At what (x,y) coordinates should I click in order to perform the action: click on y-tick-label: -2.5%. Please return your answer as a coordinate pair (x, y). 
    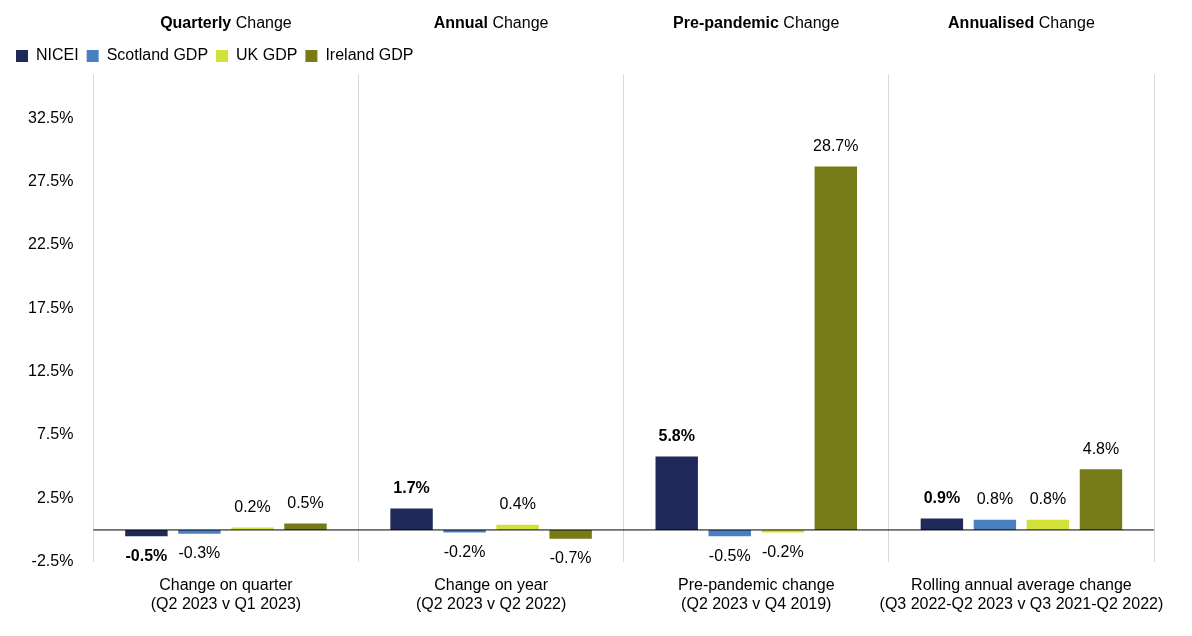
    Looking at the image, I should click on (52, 561).